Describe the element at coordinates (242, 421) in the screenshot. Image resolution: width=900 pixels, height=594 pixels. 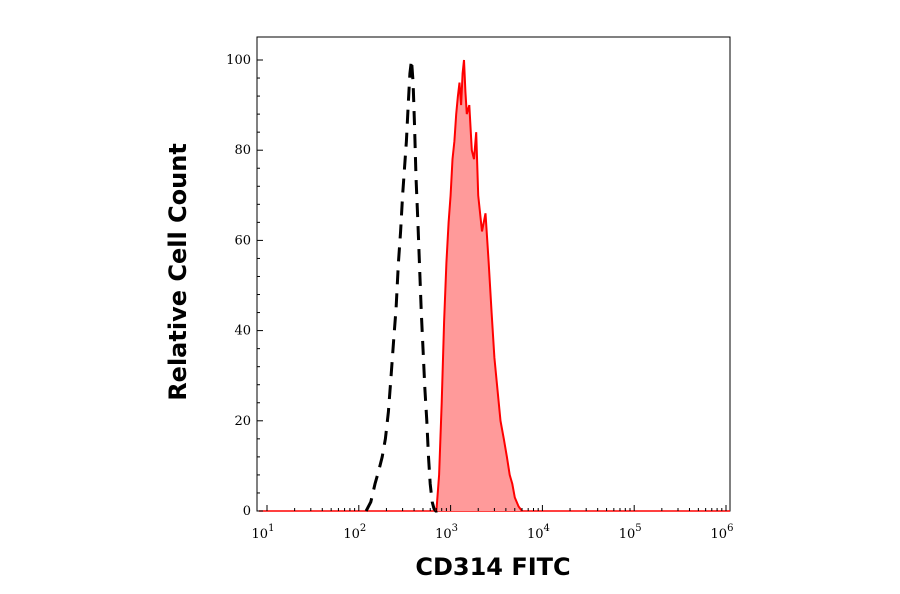
I see `y-tick-label: 20` at that location.